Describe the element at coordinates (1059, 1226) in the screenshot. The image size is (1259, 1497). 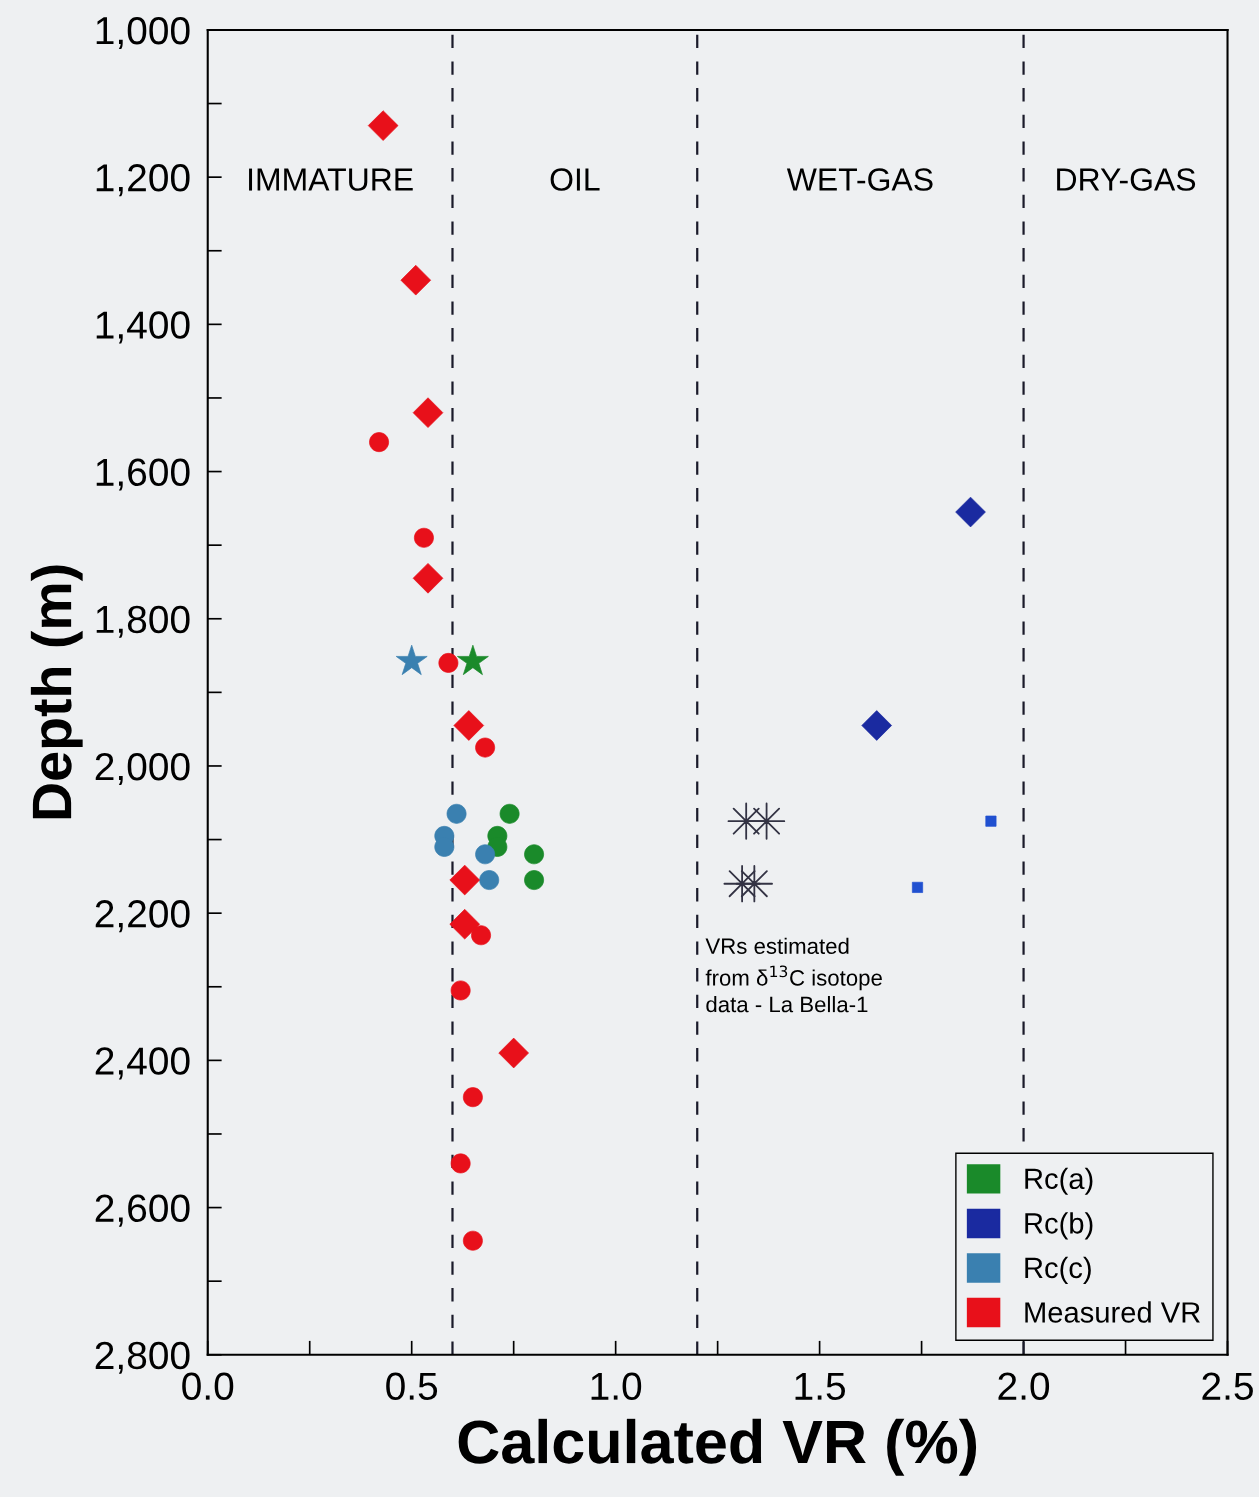
I see `legend-label: Rc(b)` at that location.